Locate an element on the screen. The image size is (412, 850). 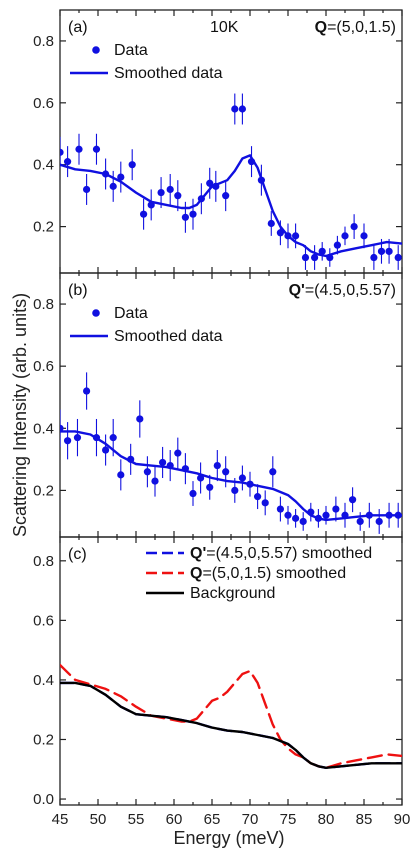
panel-label: (c) is located at coordinates (77, 554).